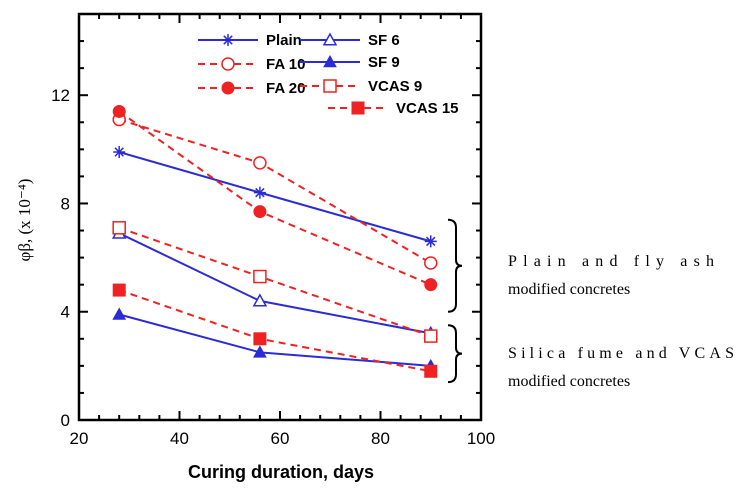  I want to click on legend-item-fa-10: FA 10, so click(251, 64).